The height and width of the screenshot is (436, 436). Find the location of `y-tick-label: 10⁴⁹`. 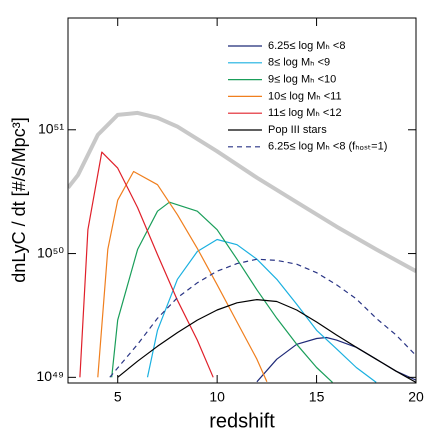

y-tick-label: 10⁴⁹ is located at coordinates (50, 376).